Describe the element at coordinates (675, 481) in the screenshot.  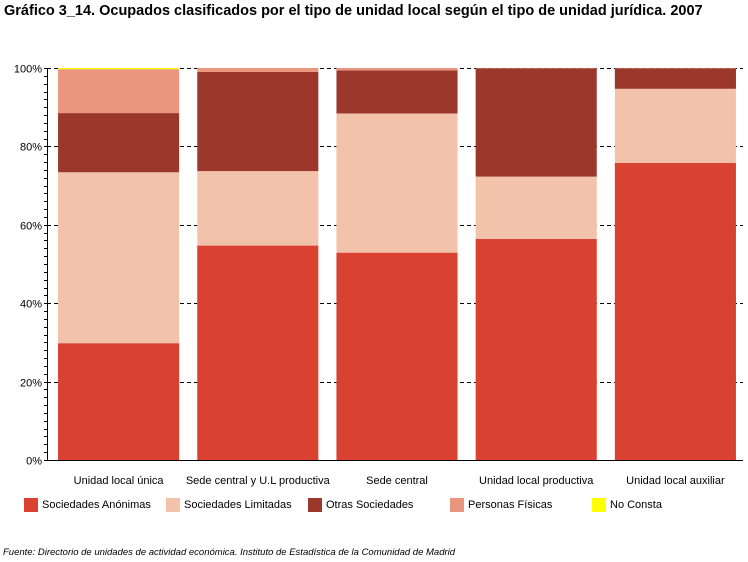
I see `x-tick-label: Unidad local auxiliar` at that location.